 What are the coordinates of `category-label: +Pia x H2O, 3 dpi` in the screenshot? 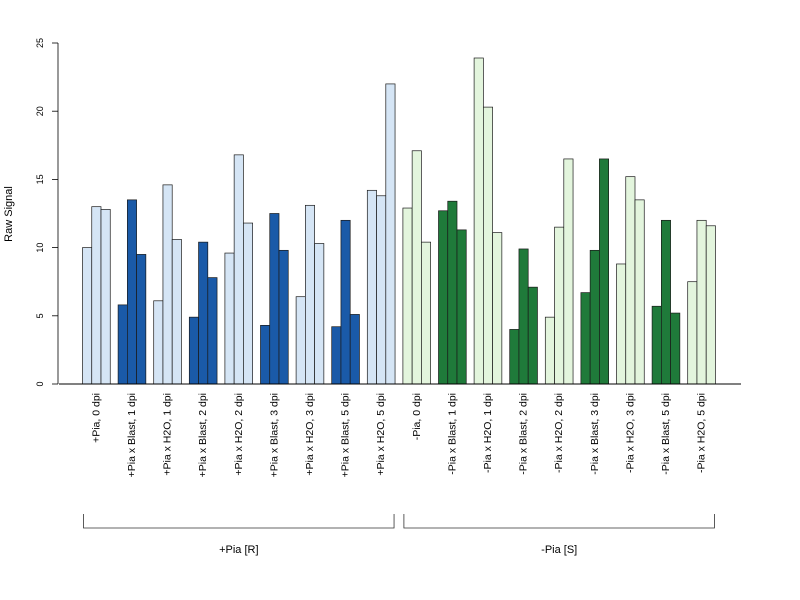 It's located at (310, 434).